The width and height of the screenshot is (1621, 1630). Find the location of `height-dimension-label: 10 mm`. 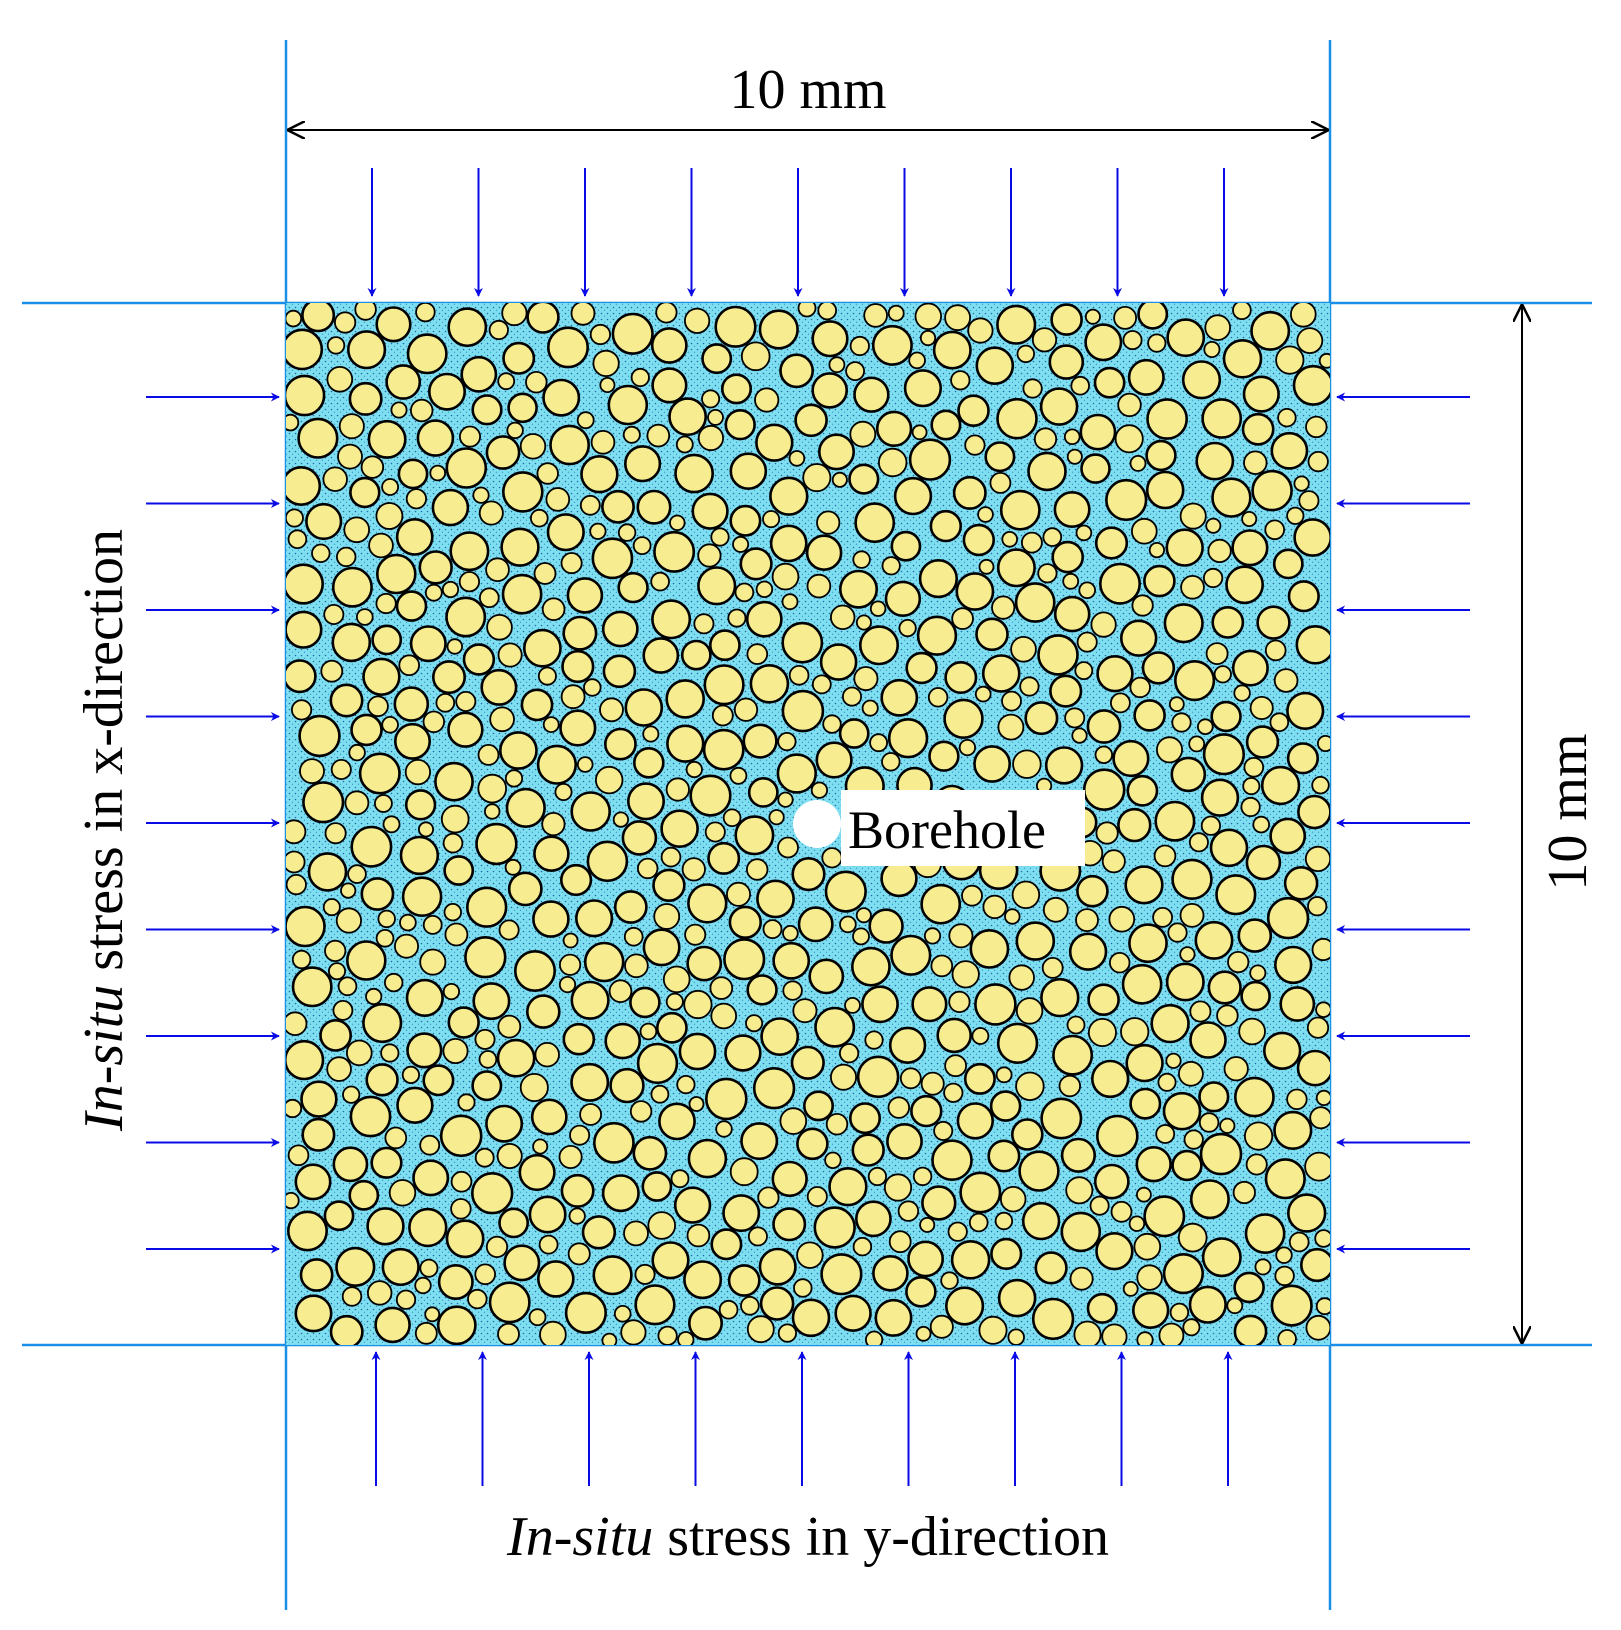

height-dimension-label: 10 mm is located at coordinates (1568, 811).